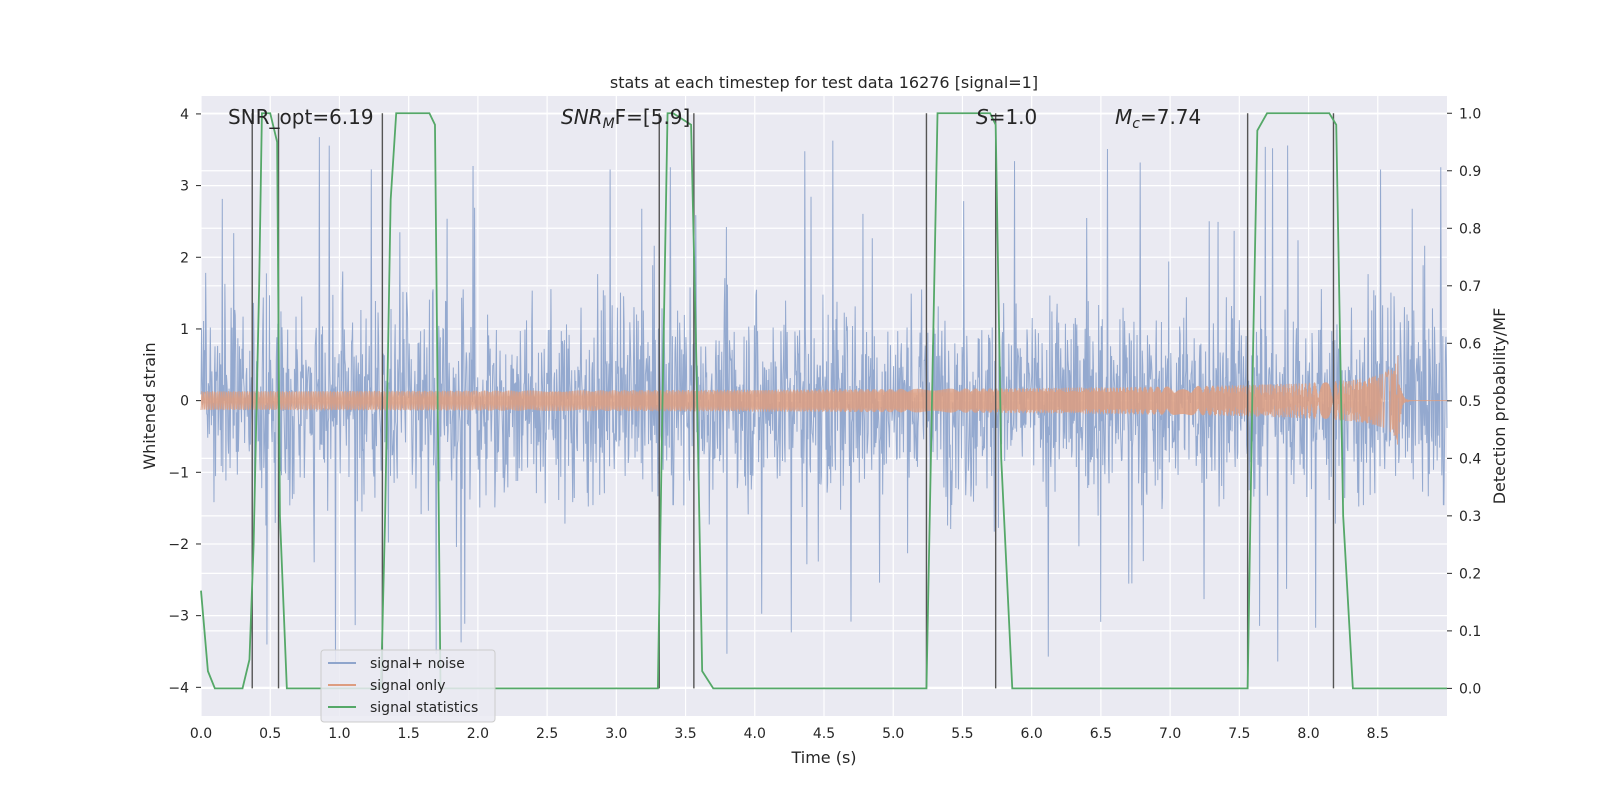 This screenshot has width=1600, height=800. Describe the element at coordinates (582, 117) in the screenshot. I see `annotation-snr-mf-main: SNR` at that location.